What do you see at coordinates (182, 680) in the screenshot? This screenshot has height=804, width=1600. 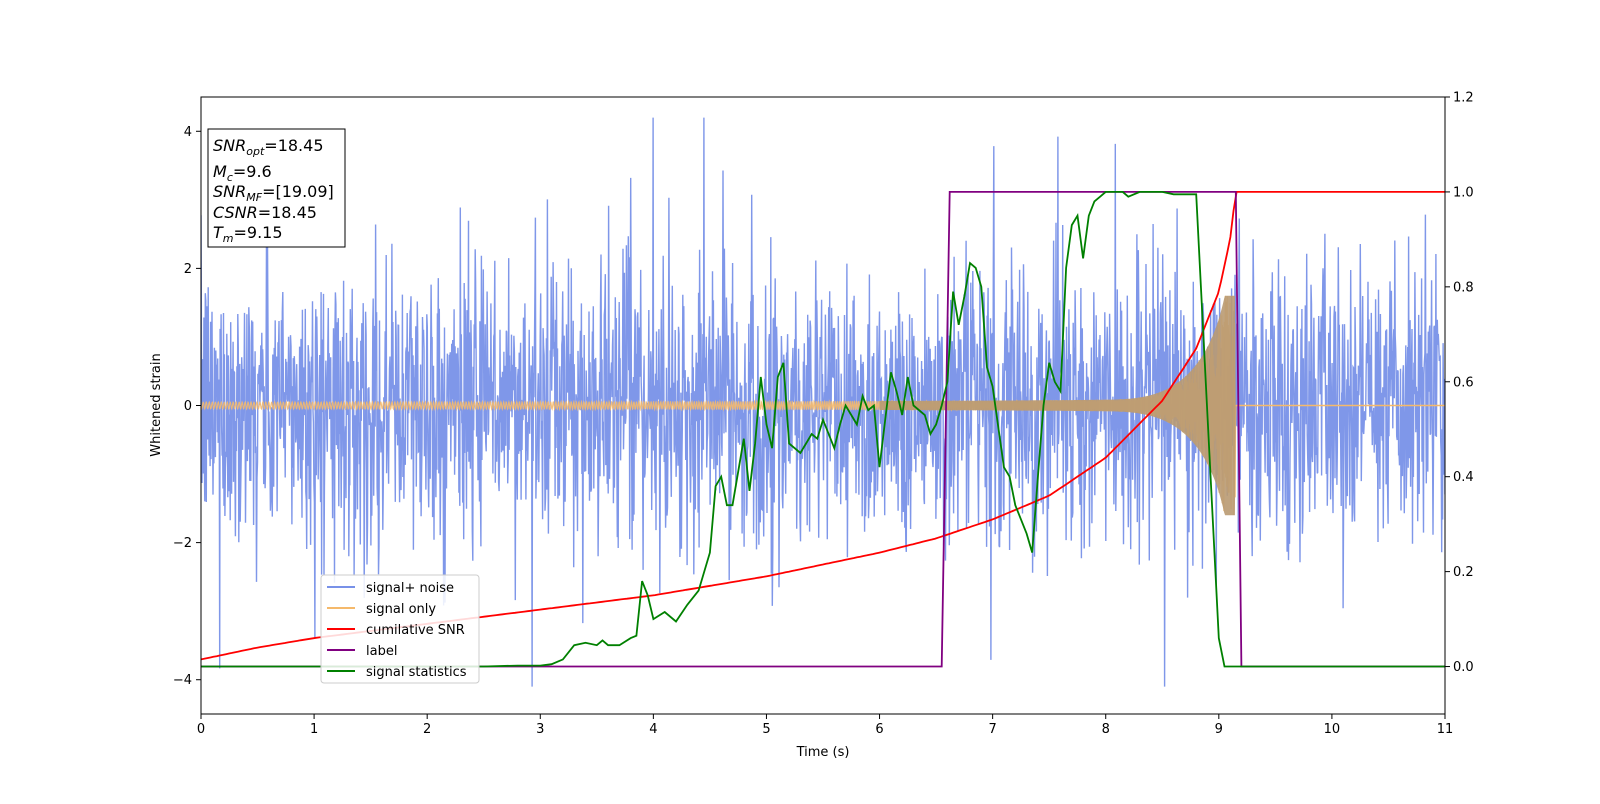 I see `y-tick-label: −4` at bounding box center [182, 680].